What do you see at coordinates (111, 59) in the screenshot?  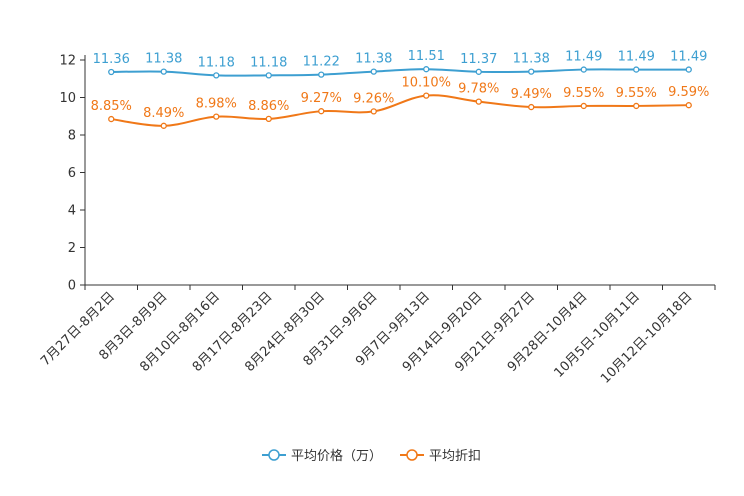 I see `data-label: 11.36` at bounding box center [111, 59].